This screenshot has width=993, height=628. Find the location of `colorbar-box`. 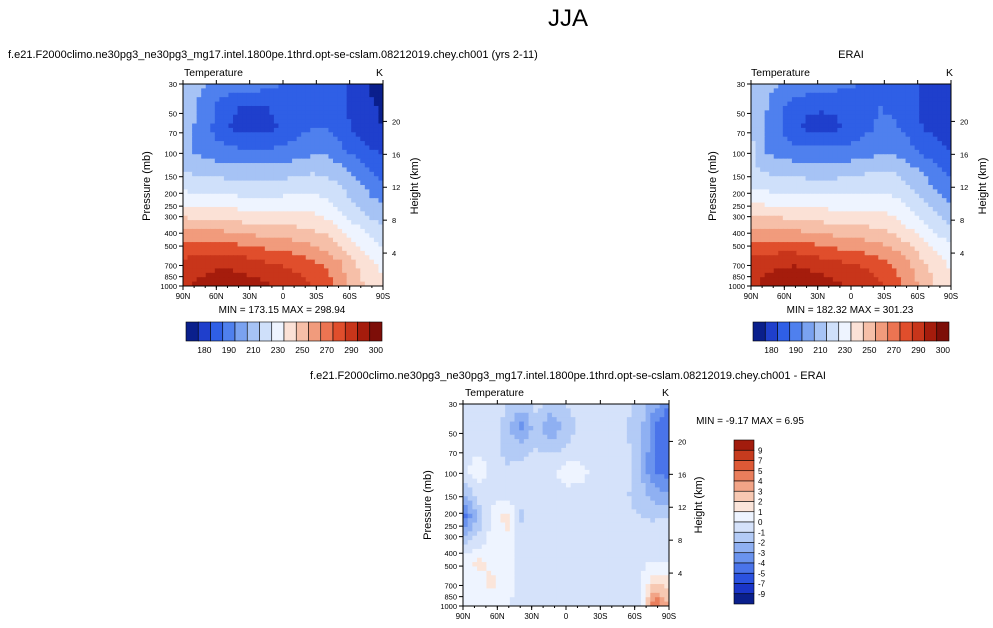

colorbar-box is located at coordinates (857, 331).